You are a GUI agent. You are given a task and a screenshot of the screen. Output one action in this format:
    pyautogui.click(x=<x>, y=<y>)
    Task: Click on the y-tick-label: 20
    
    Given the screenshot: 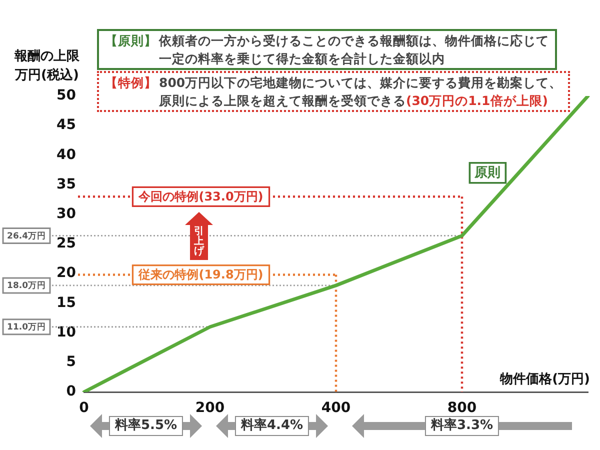 What is the action you would take?
    pyautogui.click(x=66, y=273)
    